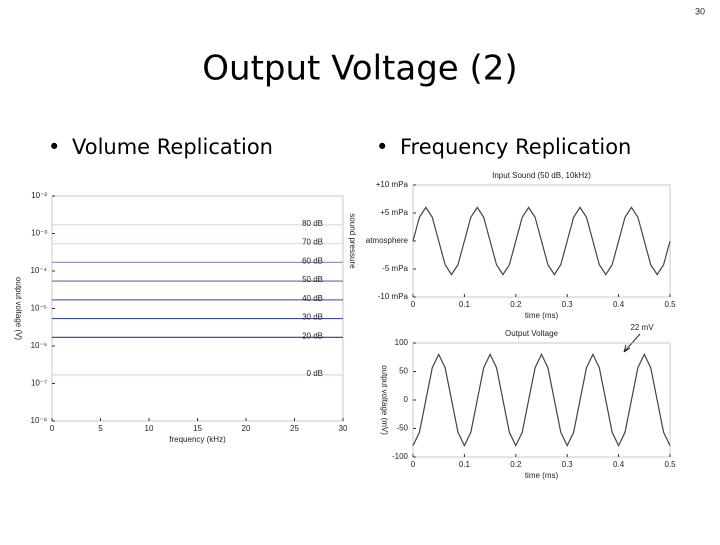 Image resolution: width=720 pixels, height=545 pixels. I want to click on y-tick-label: -100, so click(400, 456).